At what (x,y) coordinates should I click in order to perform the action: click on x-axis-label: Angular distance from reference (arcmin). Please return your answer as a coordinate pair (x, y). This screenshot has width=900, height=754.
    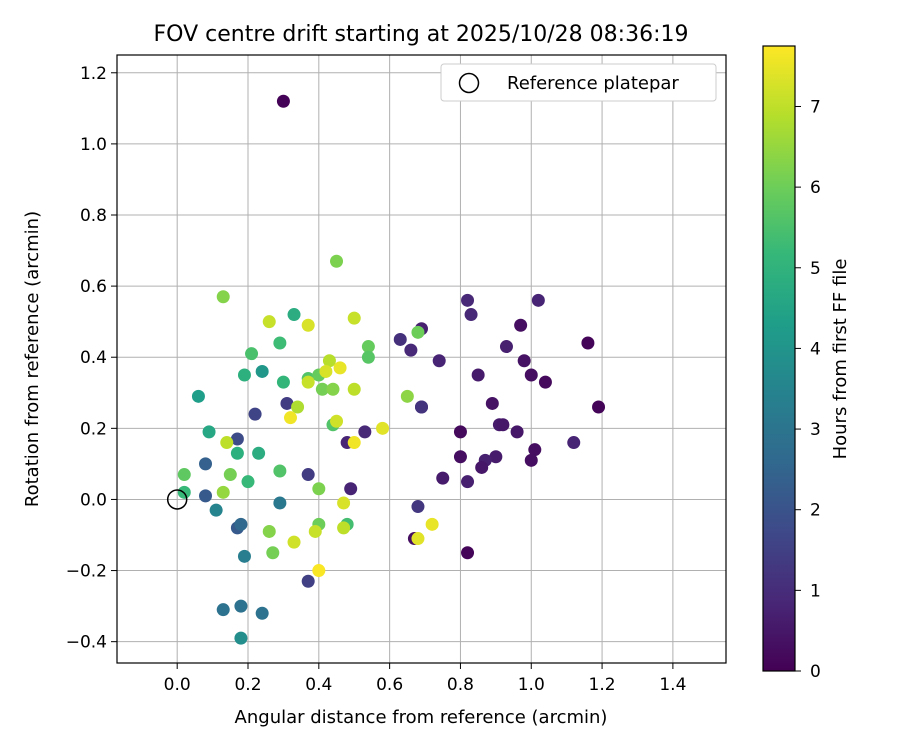
    Looking at the image, I should click on (421, 717).